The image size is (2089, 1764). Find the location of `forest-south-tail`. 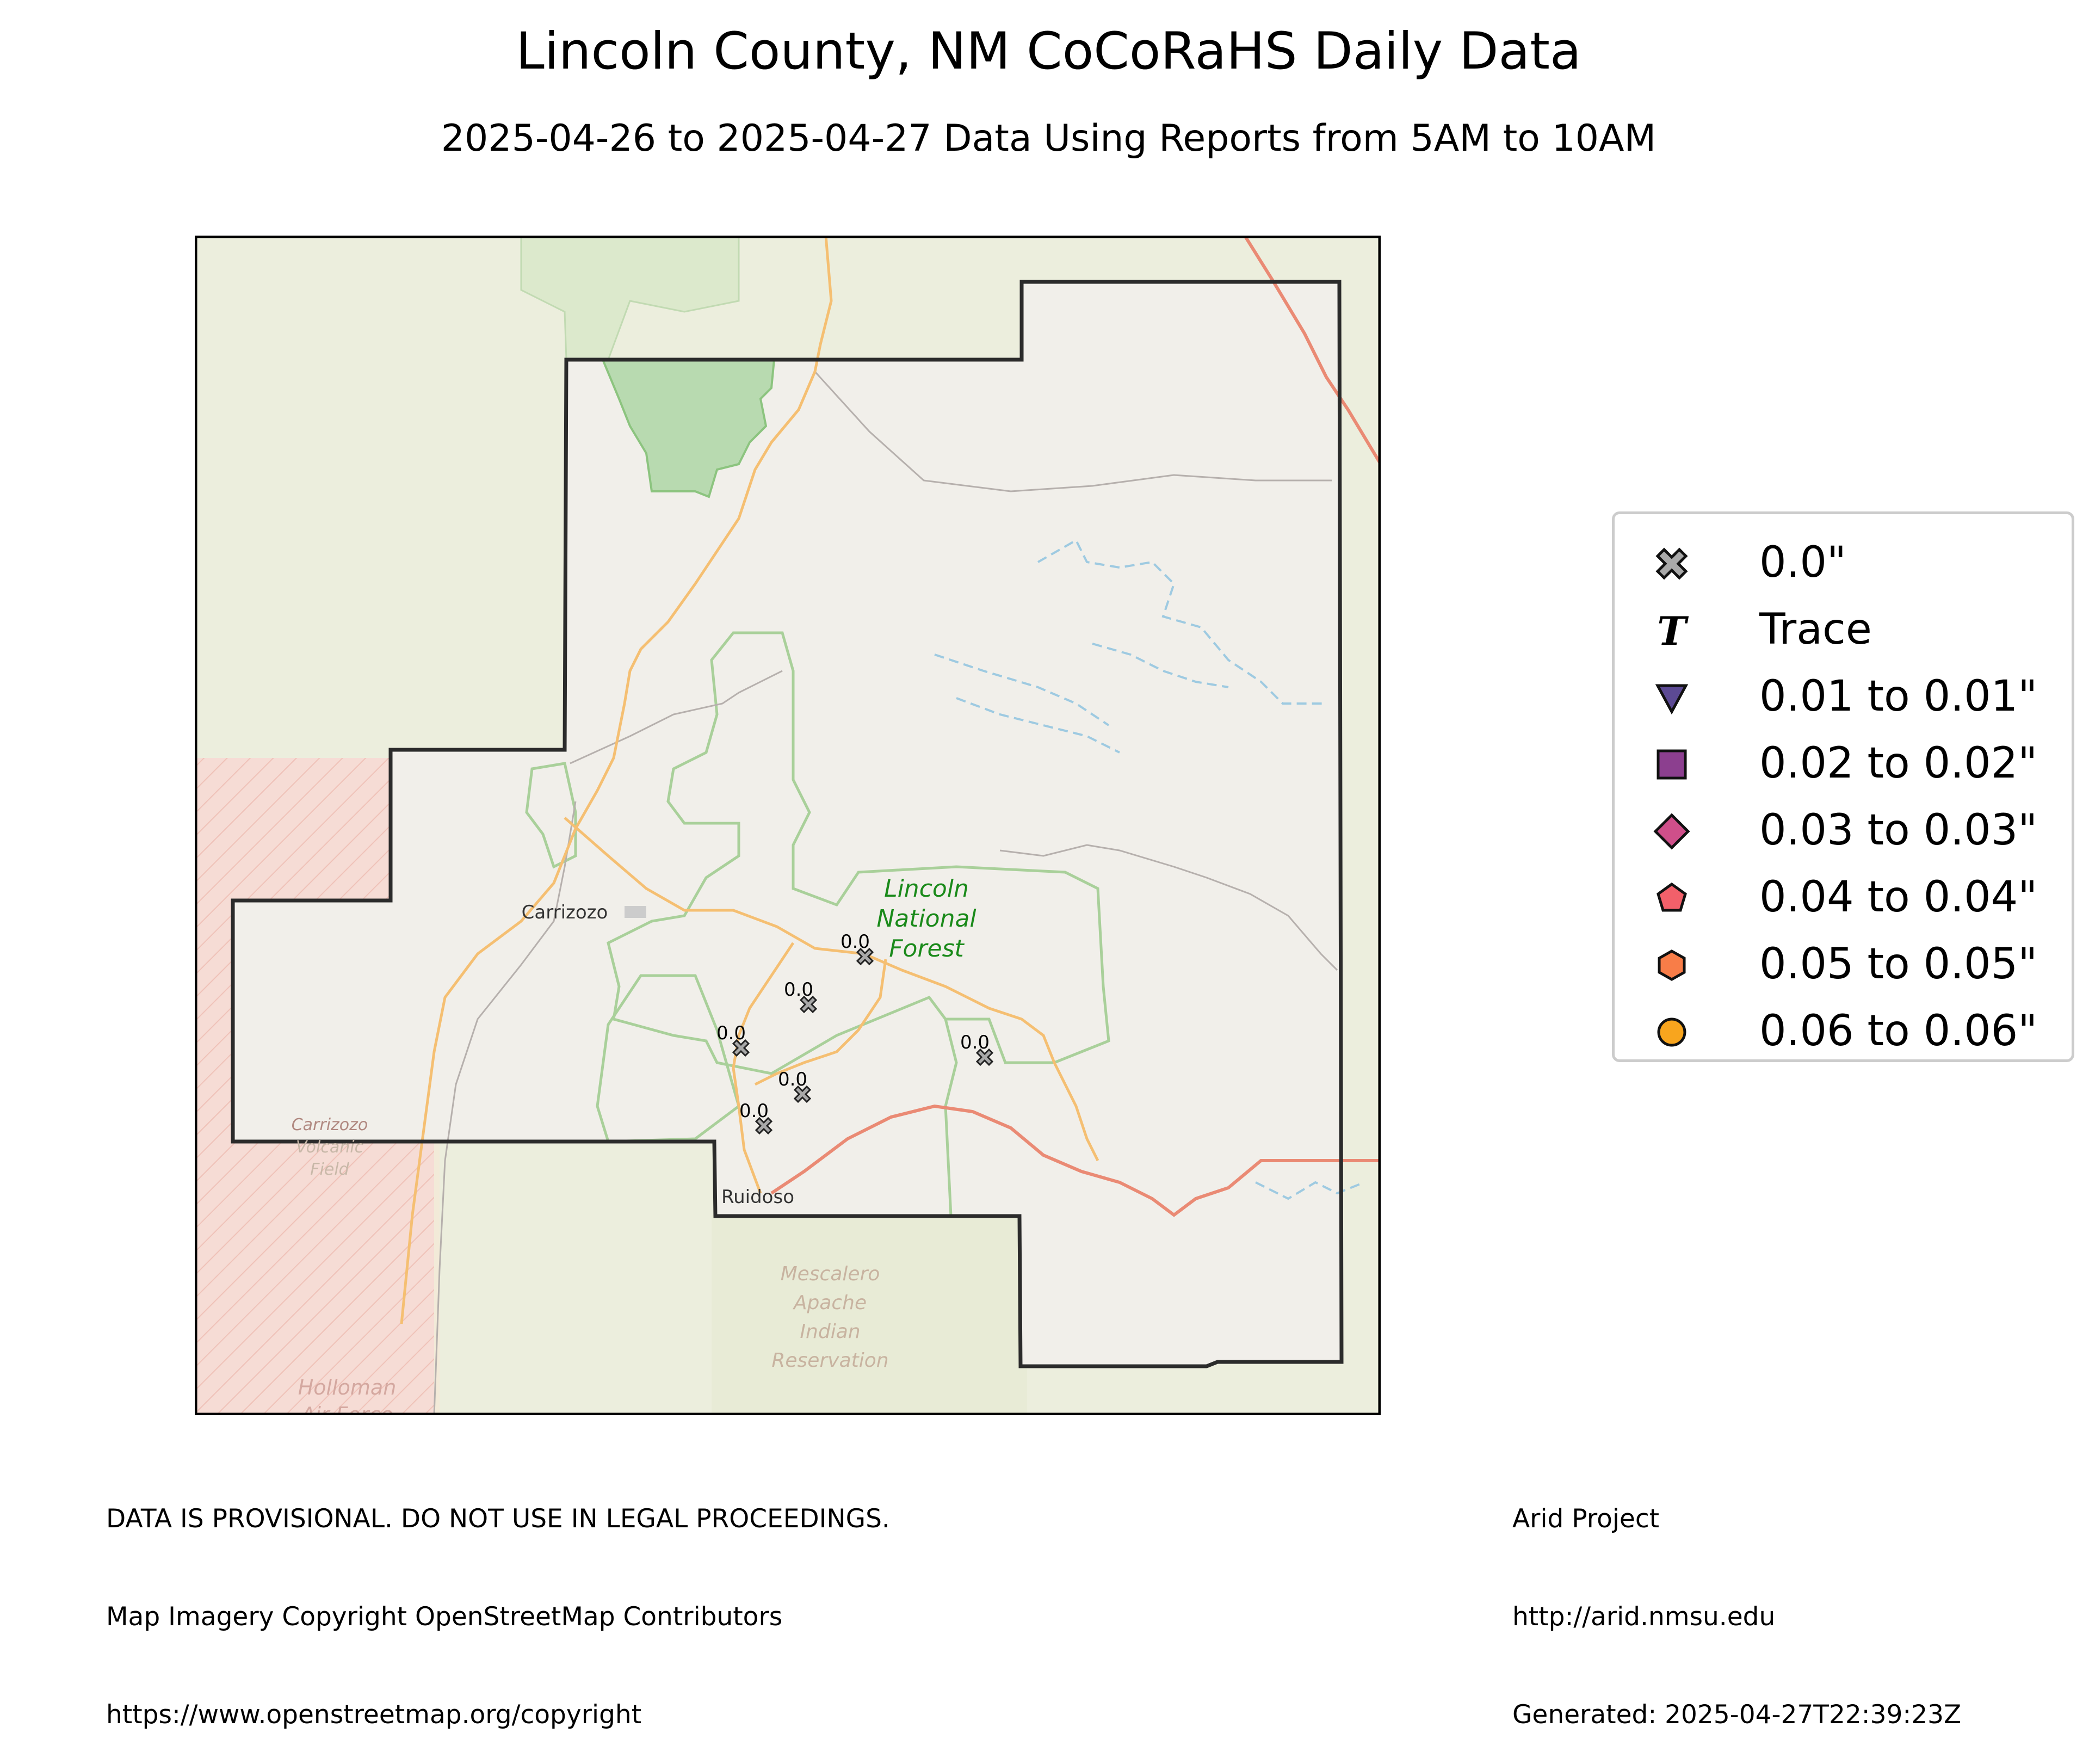

forest-south-tail is located at coordinates (951, 1118).